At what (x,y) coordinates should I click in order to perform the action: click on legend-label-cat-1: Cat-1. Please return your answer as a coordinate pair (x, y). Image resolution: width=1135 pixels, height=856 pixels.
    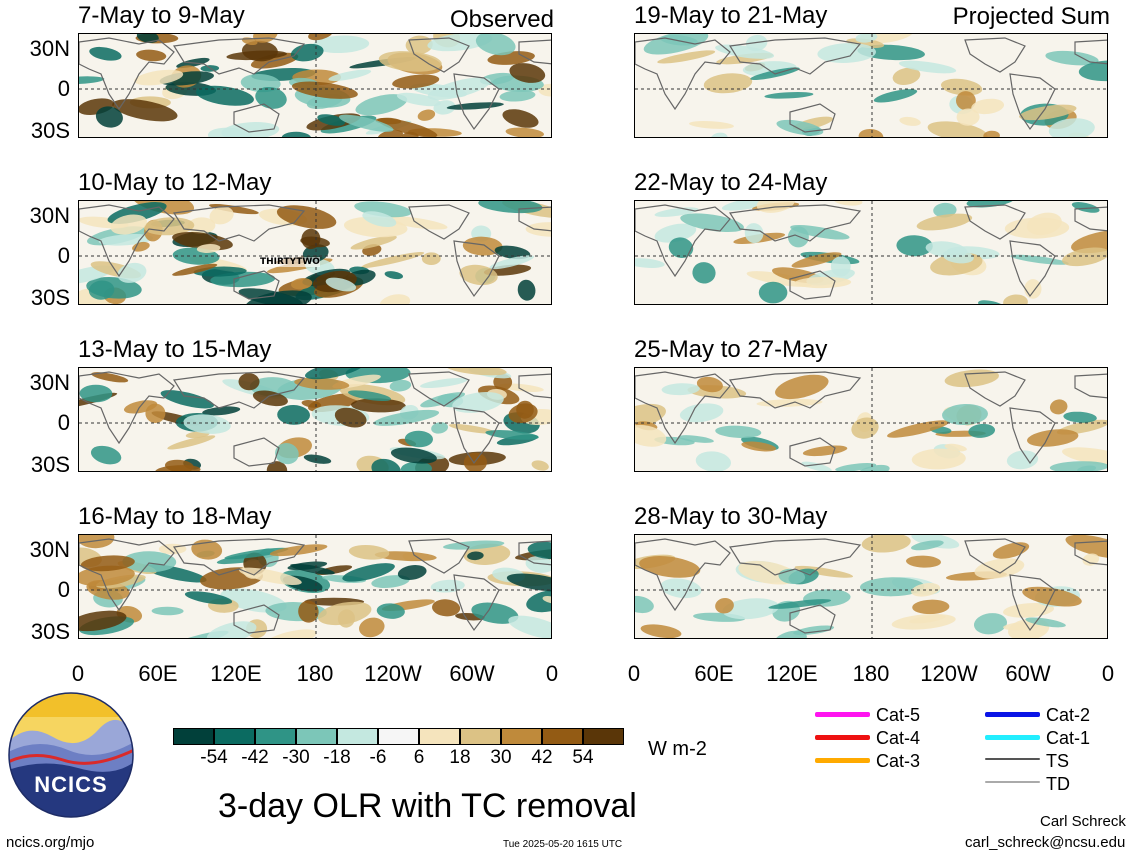
    Looking at the image, I should click on (1068, 738).